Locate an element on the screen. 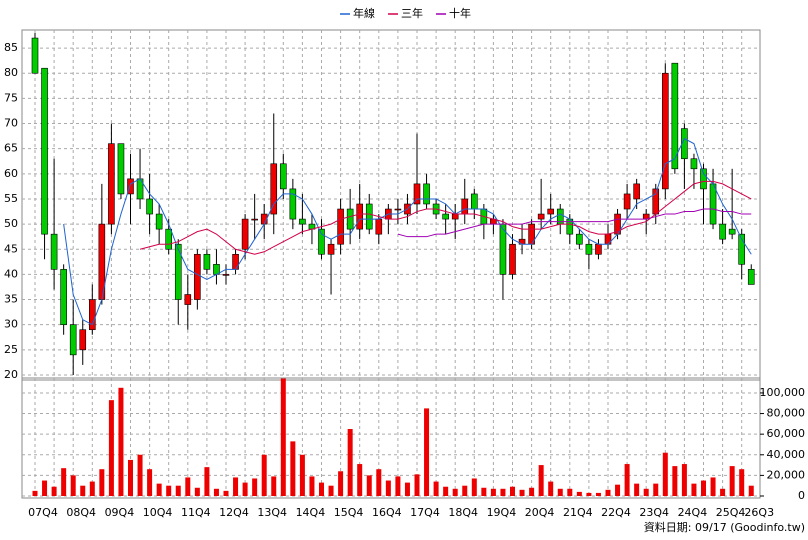 This screenshot has height=540, width=808. x-tick-label: 10Q4 is located at coordinates (158, 512).